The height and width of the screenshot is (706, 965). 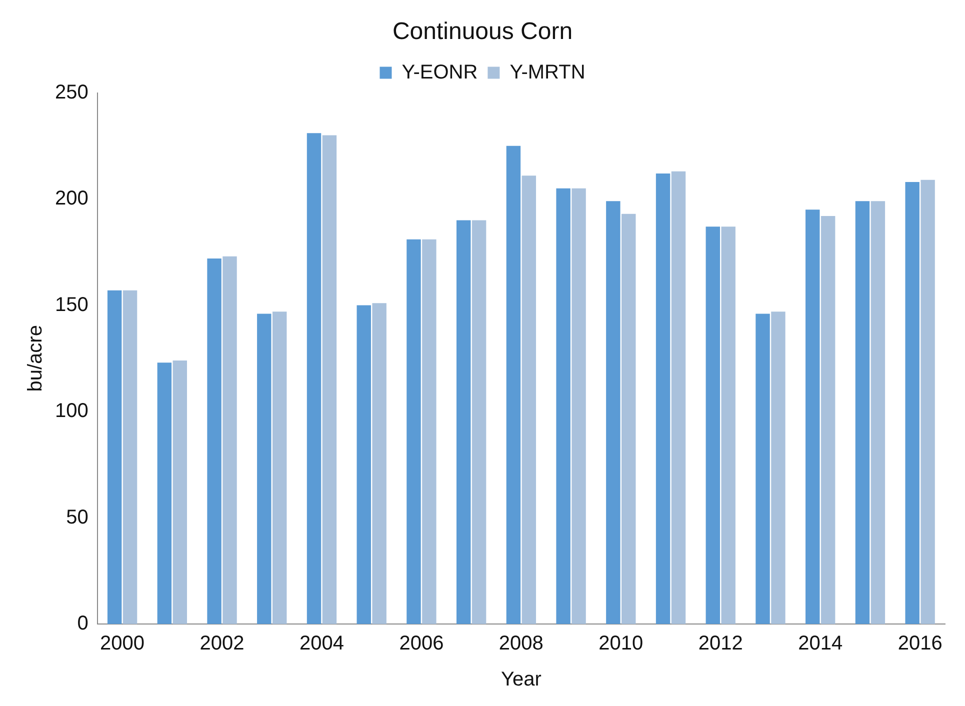 What do you see at coordinates (421, 643) in the screenshot?
I see `x-tick-label: 2006` at bounding box center [421, 643].